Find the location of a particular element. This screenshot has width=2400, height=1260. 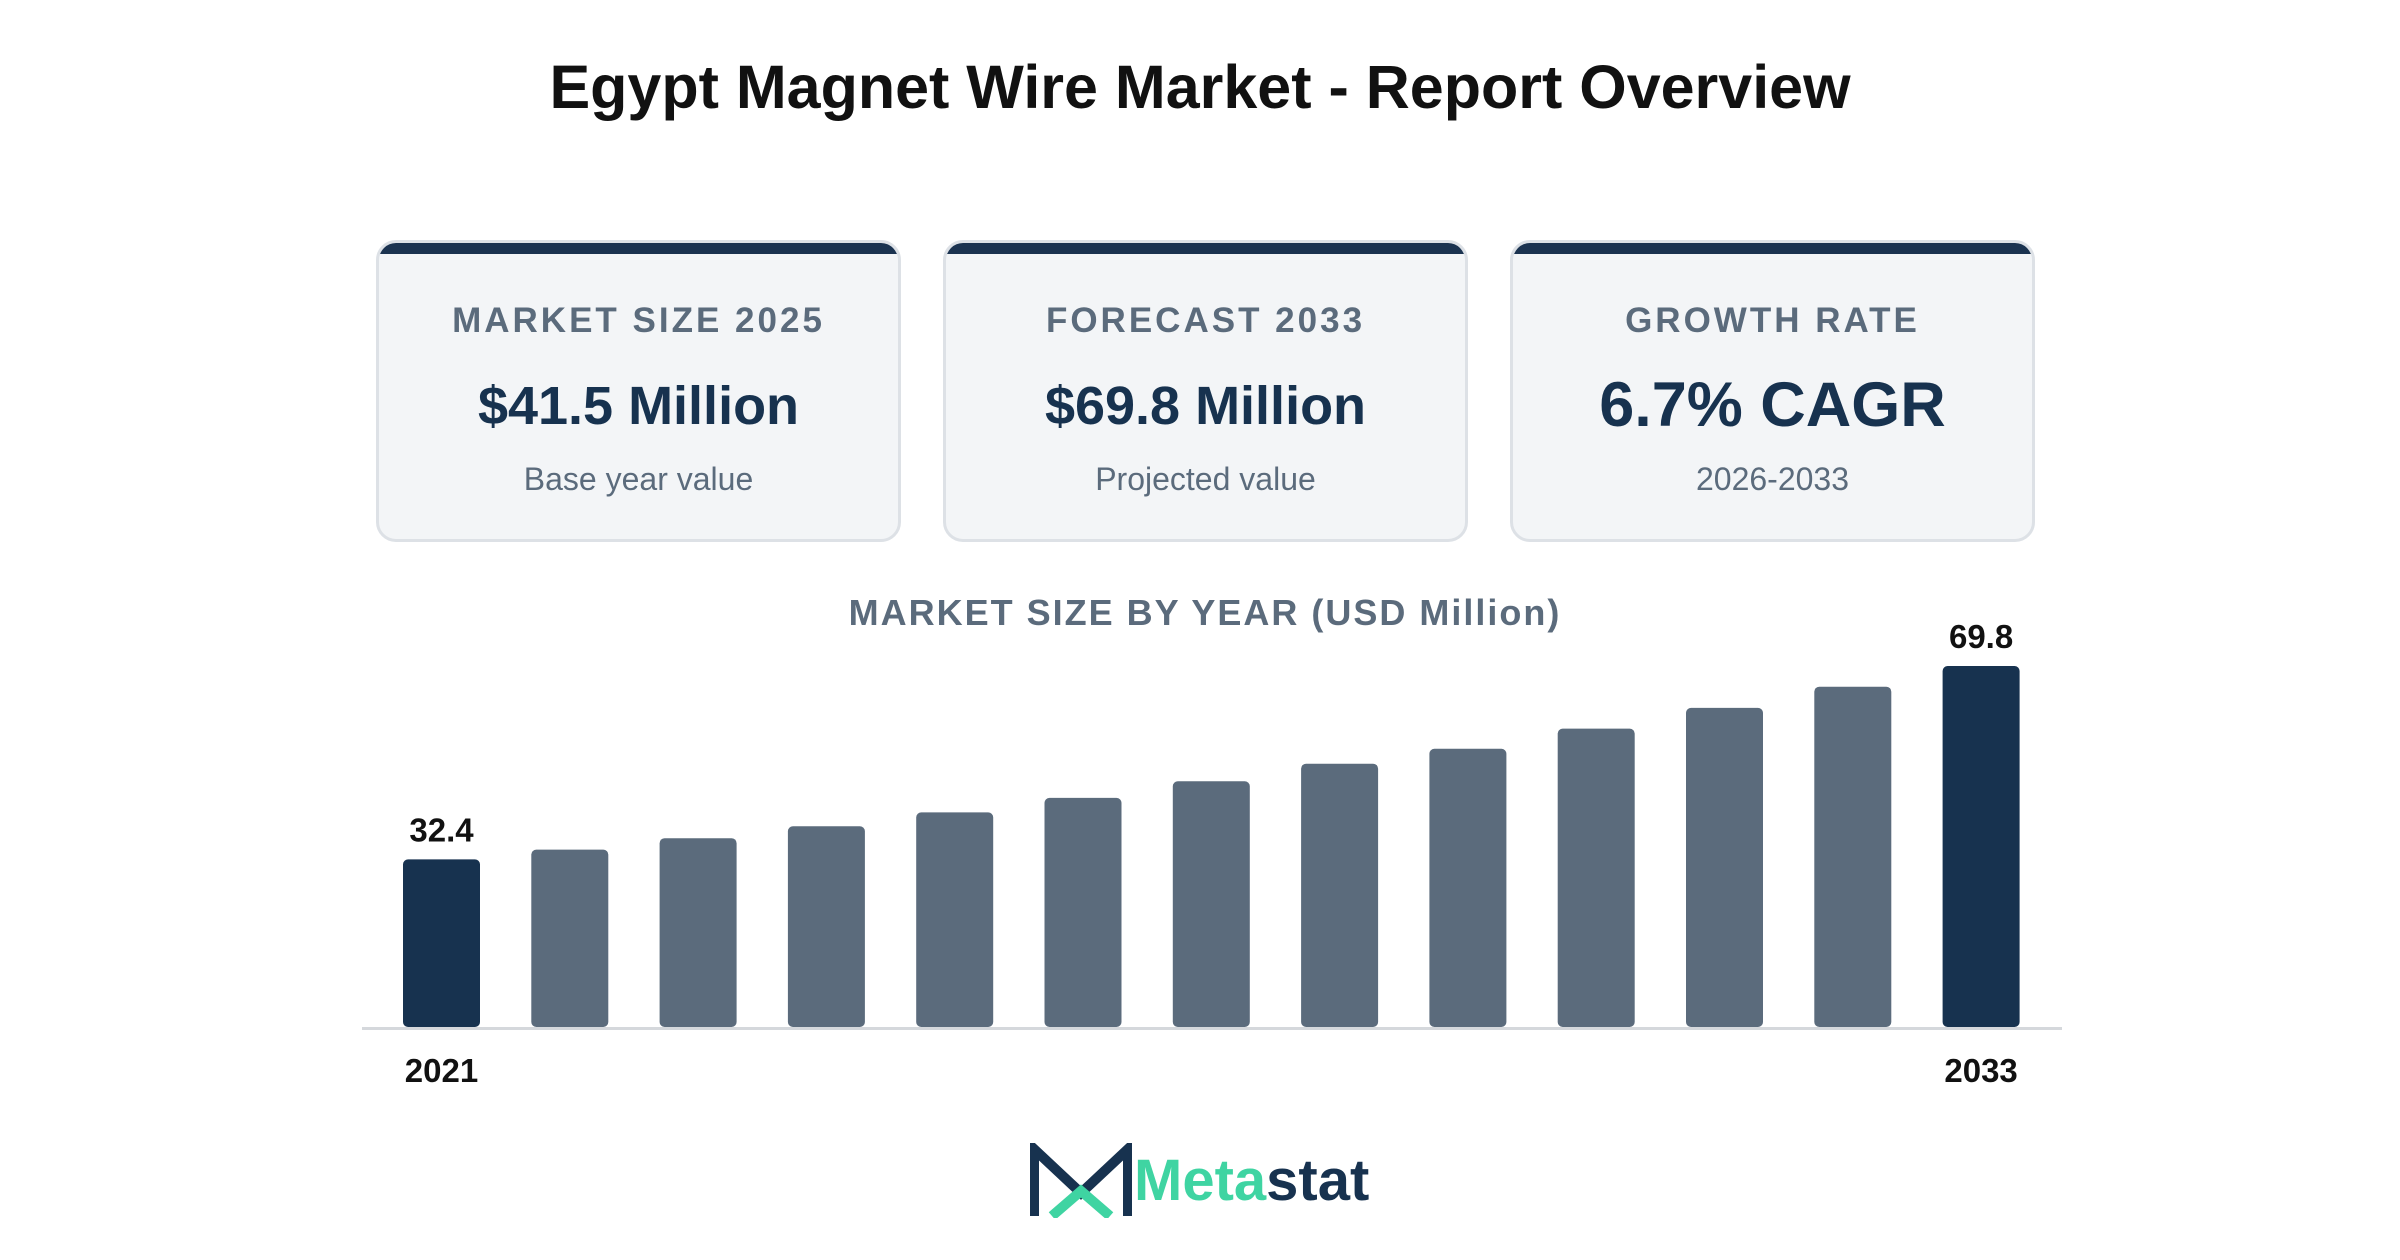

metastat-logo: Metastat is located at coordinates (1215, 1180).